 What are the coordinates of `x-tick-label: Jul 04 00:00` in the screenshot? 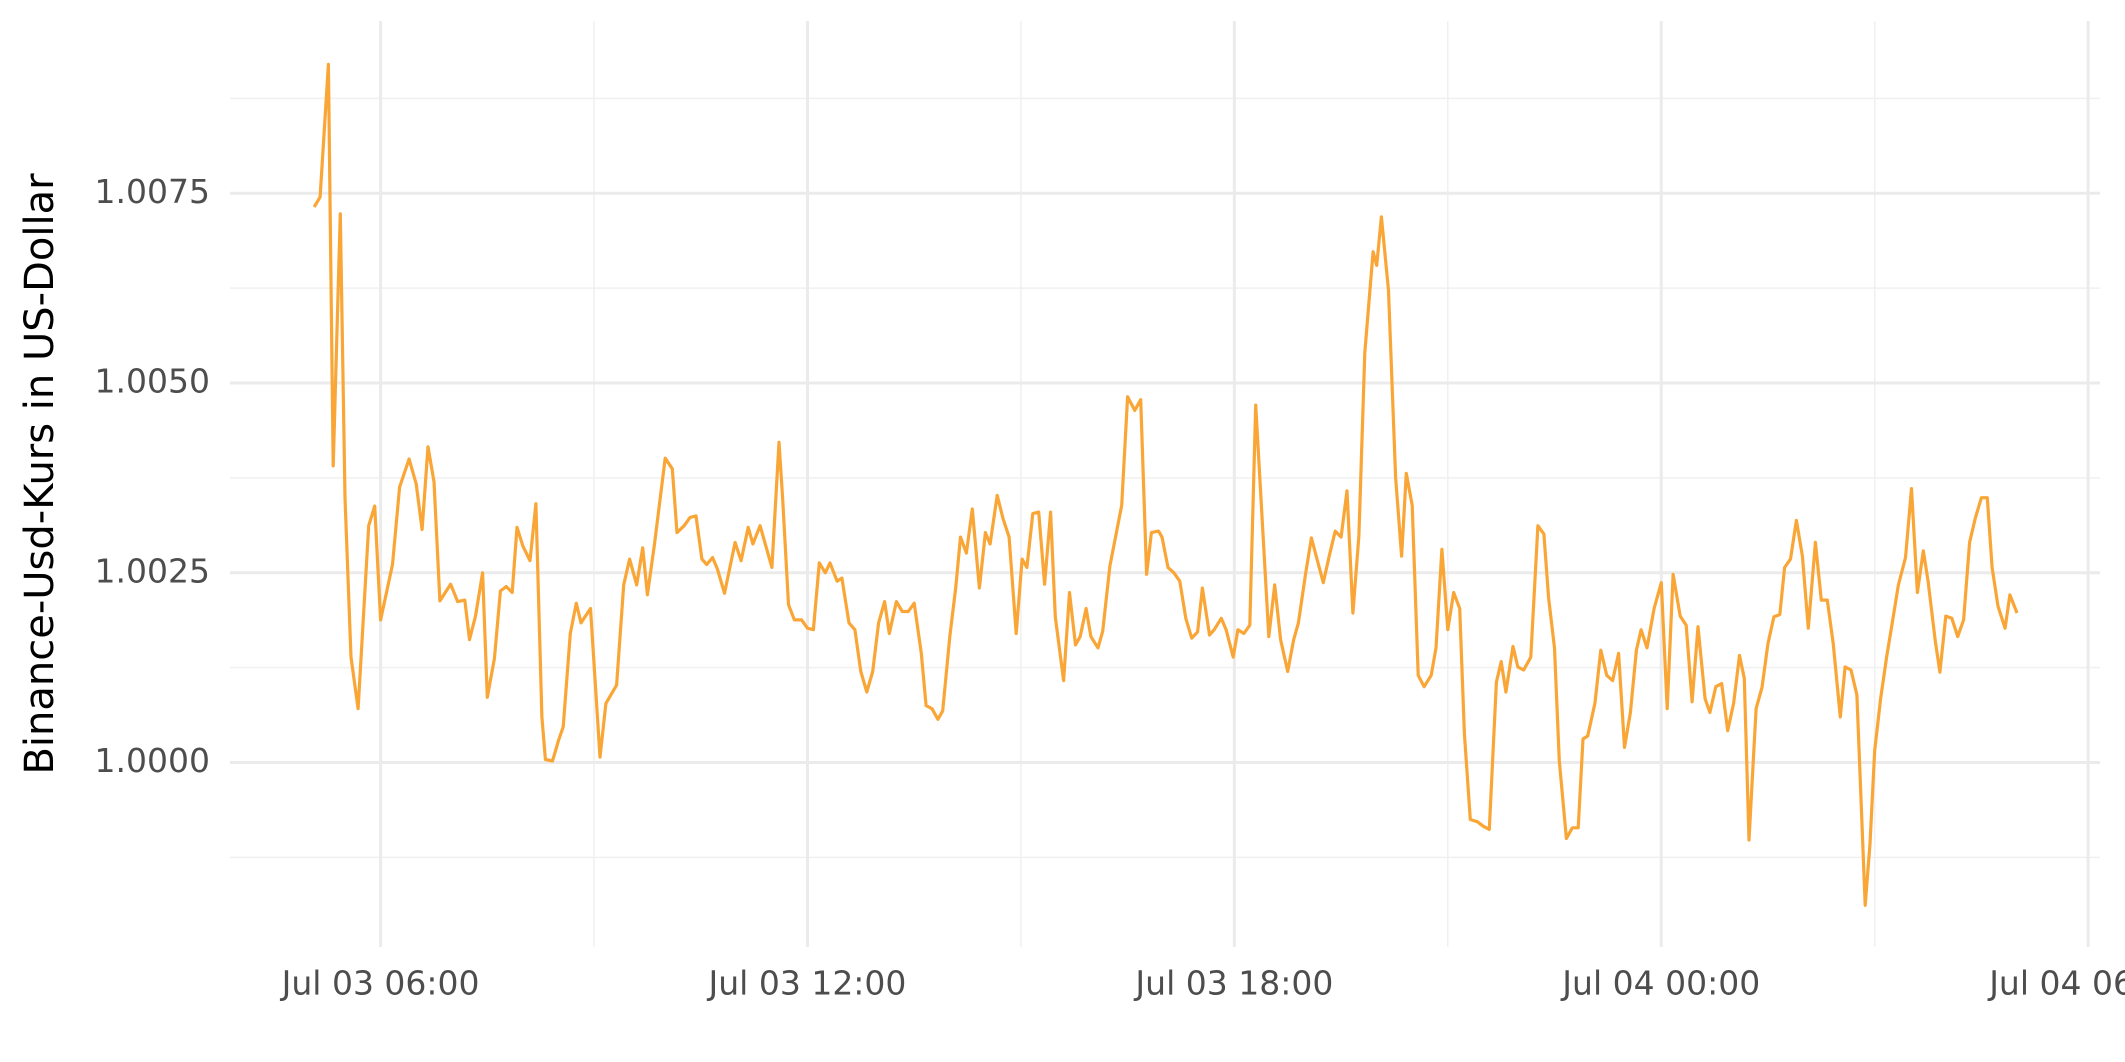 It's located at (1660, 983).